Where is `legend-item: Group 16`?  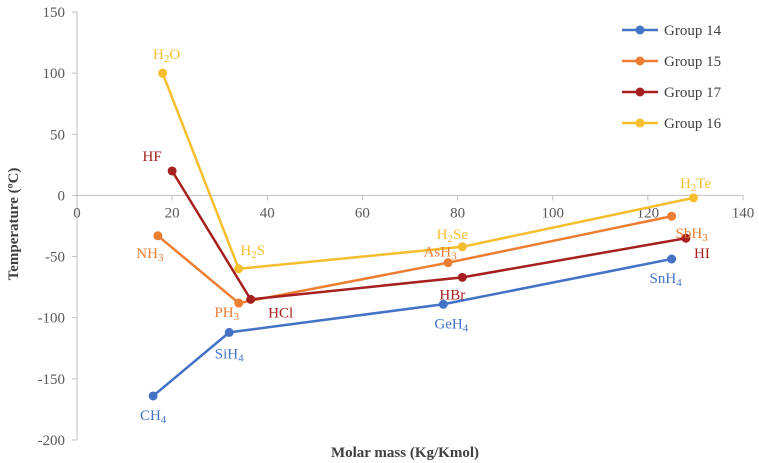 legend-item: Group 16 is located at coordinates (672, 124).